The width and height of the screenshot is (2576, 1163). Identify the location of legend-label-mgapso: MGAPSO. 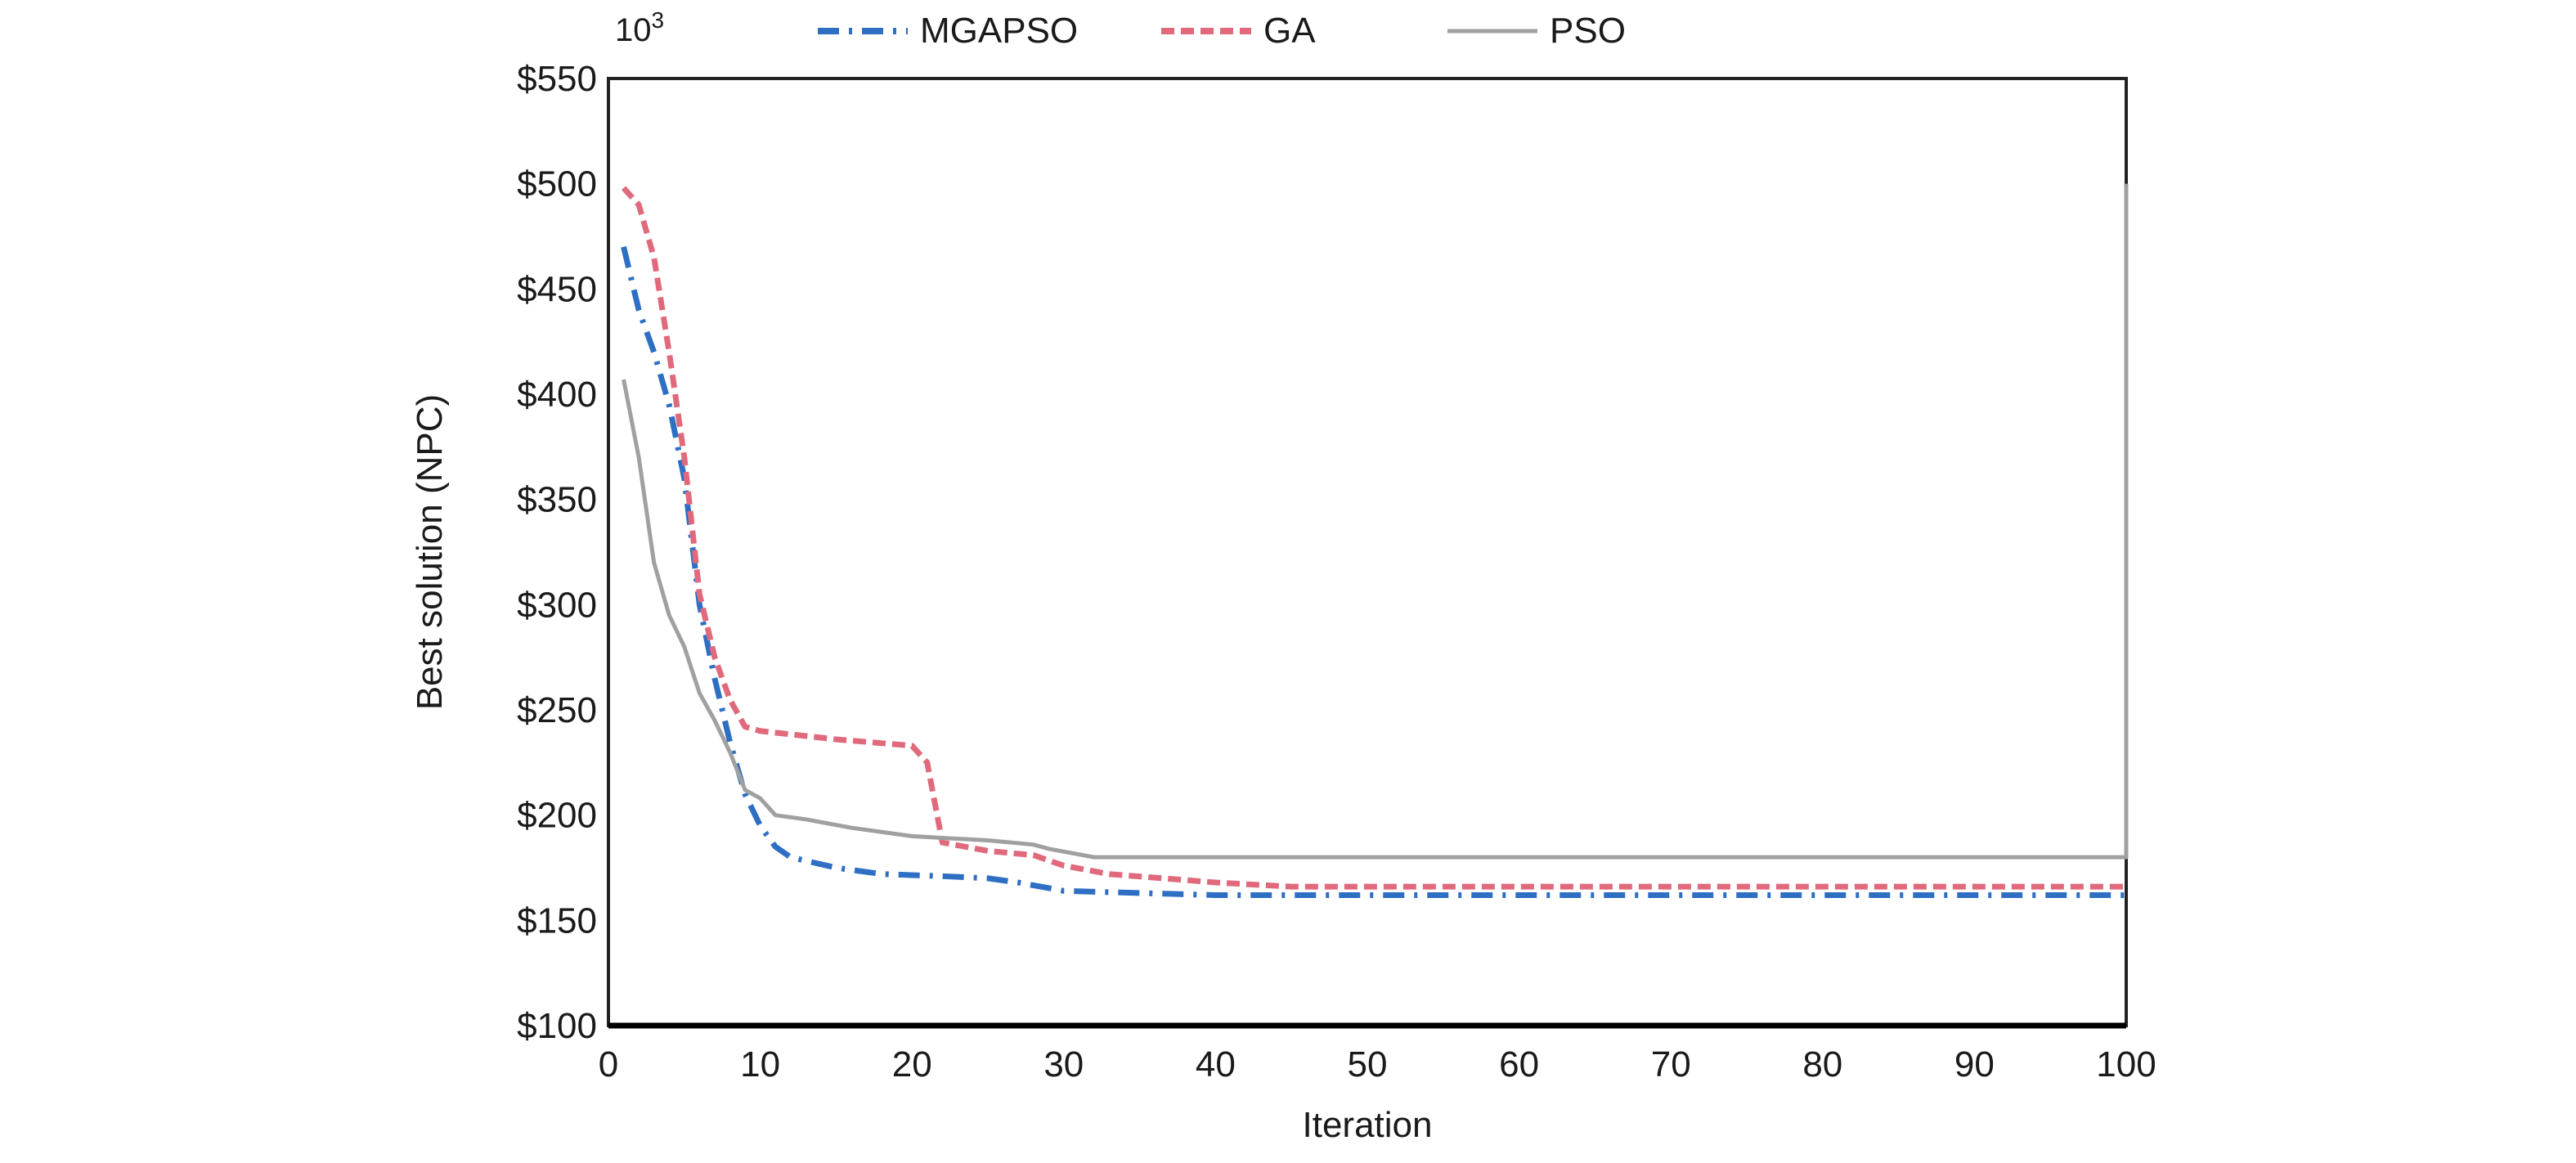
(999, 31).